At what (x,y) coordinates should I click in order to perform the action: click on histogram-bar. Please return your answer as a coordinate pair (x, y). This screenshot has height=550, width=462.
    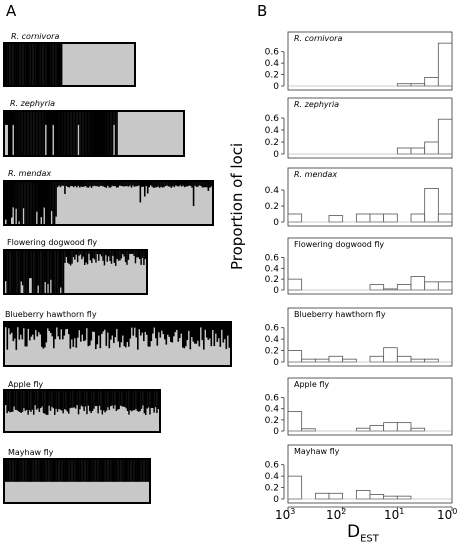
    Looking at the image, I should click on (336, 496).